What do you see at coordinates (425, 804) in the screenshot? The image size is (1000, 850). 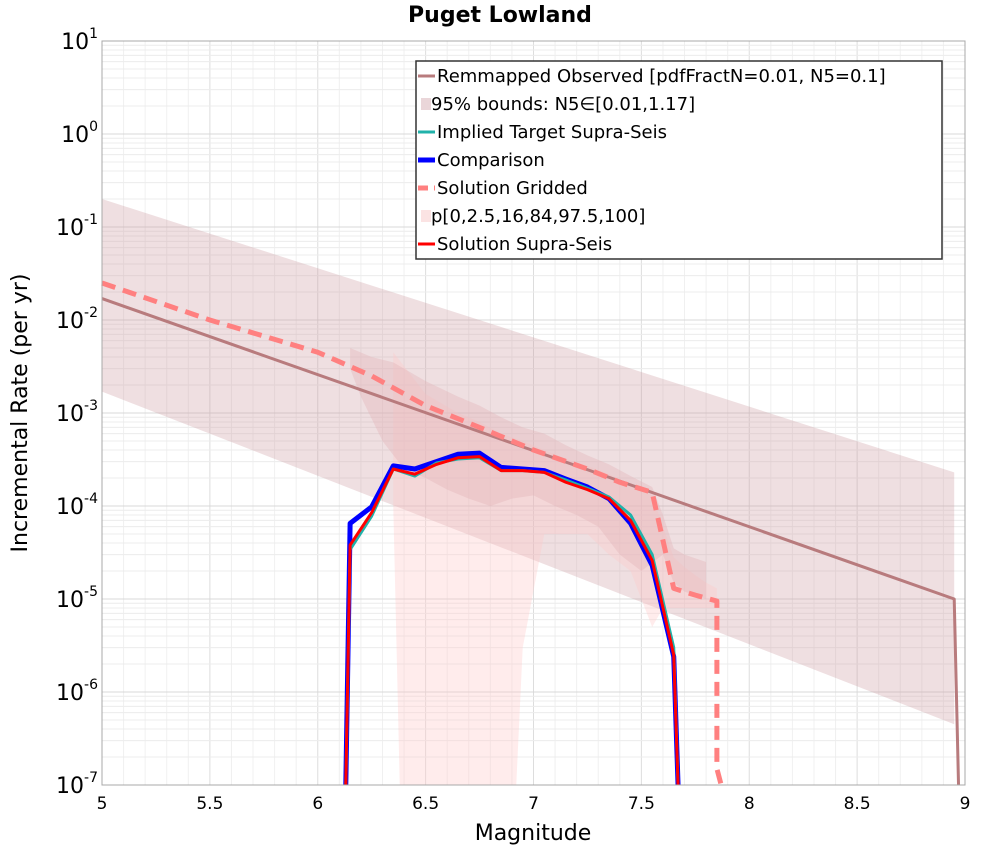 I see `x-tick-label: 6.5` at bounding box center [425, 804].